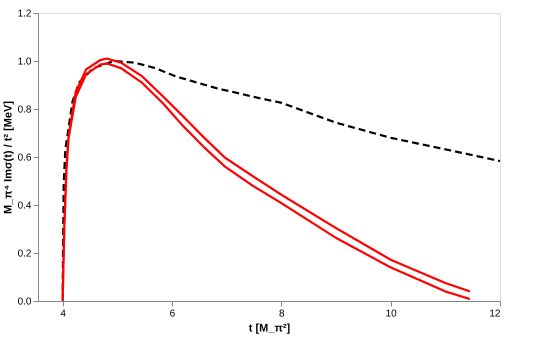  Describe the element at coordinates (392, 314) in the screenshot. I see `x-tick-label: 10` at that location.